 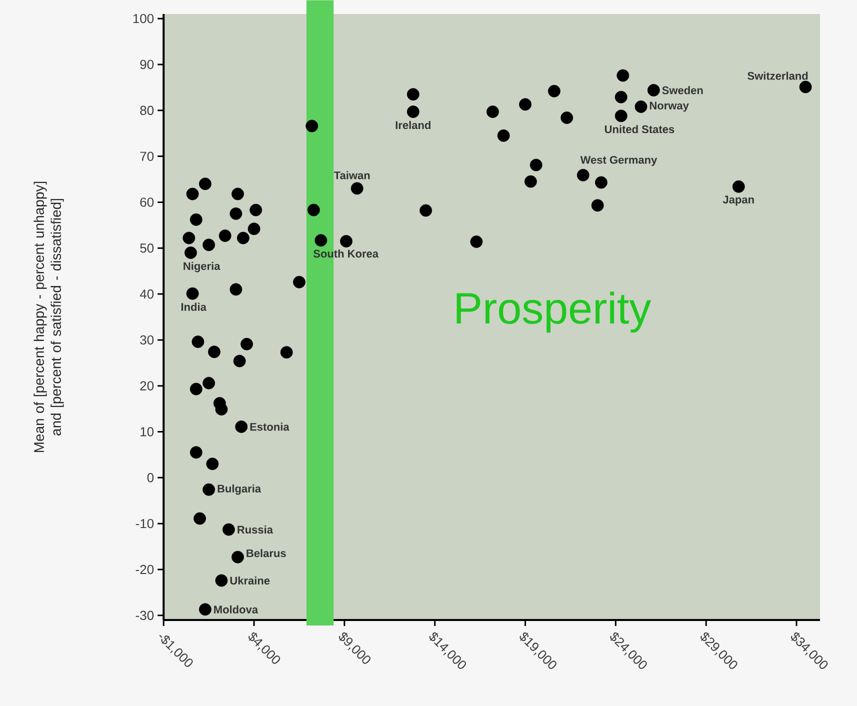 What do you see at coordinates (145, 569) in the screenshot?
I see `y-tick-label: -20` at bounding box center [145, 569].